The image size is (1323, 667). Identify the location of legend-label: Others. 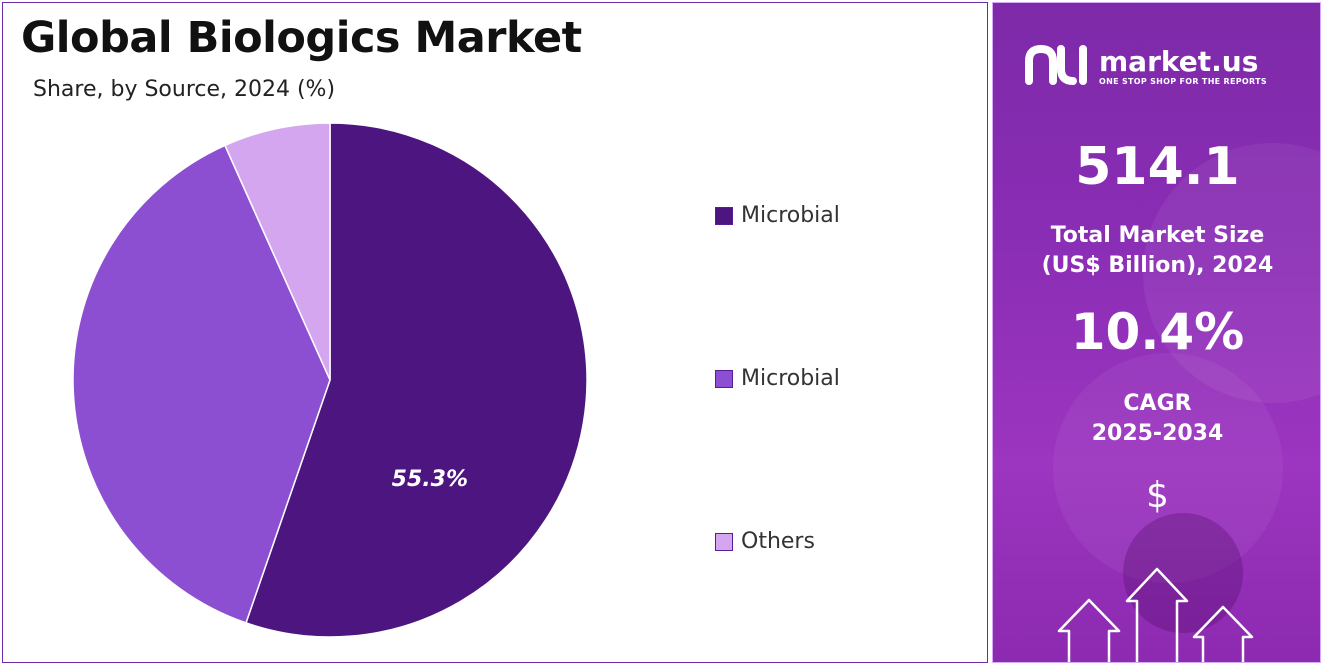
(778, 541).